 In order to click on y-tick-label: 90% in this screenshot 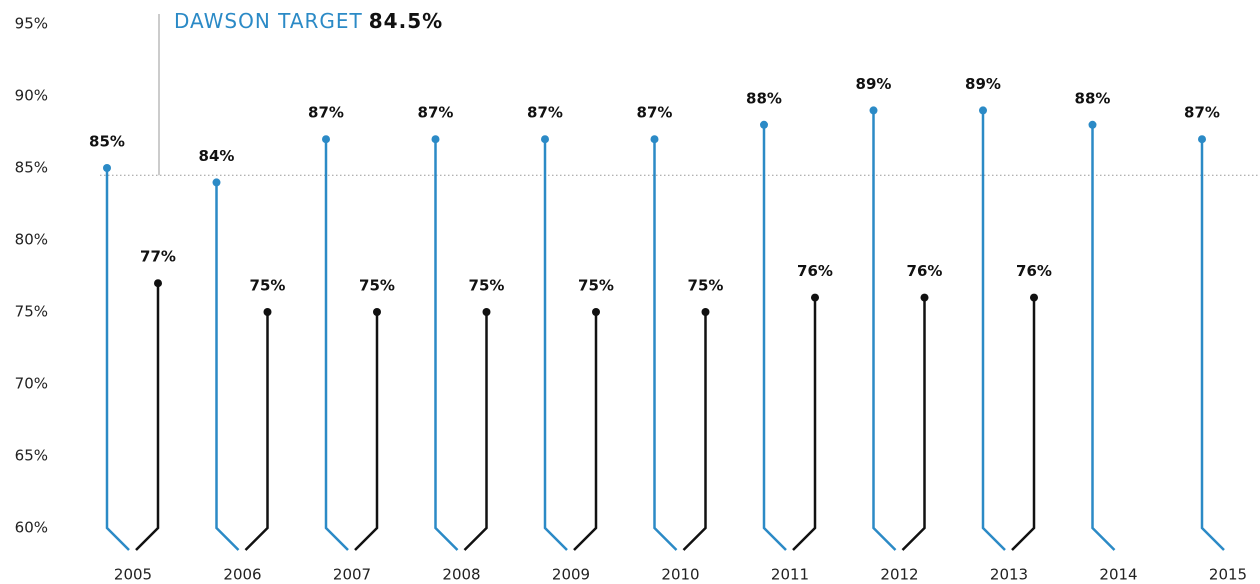, I will do `click(31, 96)`.